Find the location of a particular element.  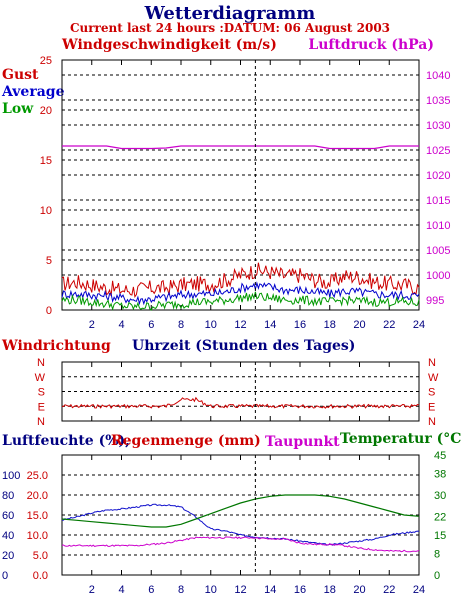

p3-humidity-tick-label: 60 is located at coordinates (8, 516).